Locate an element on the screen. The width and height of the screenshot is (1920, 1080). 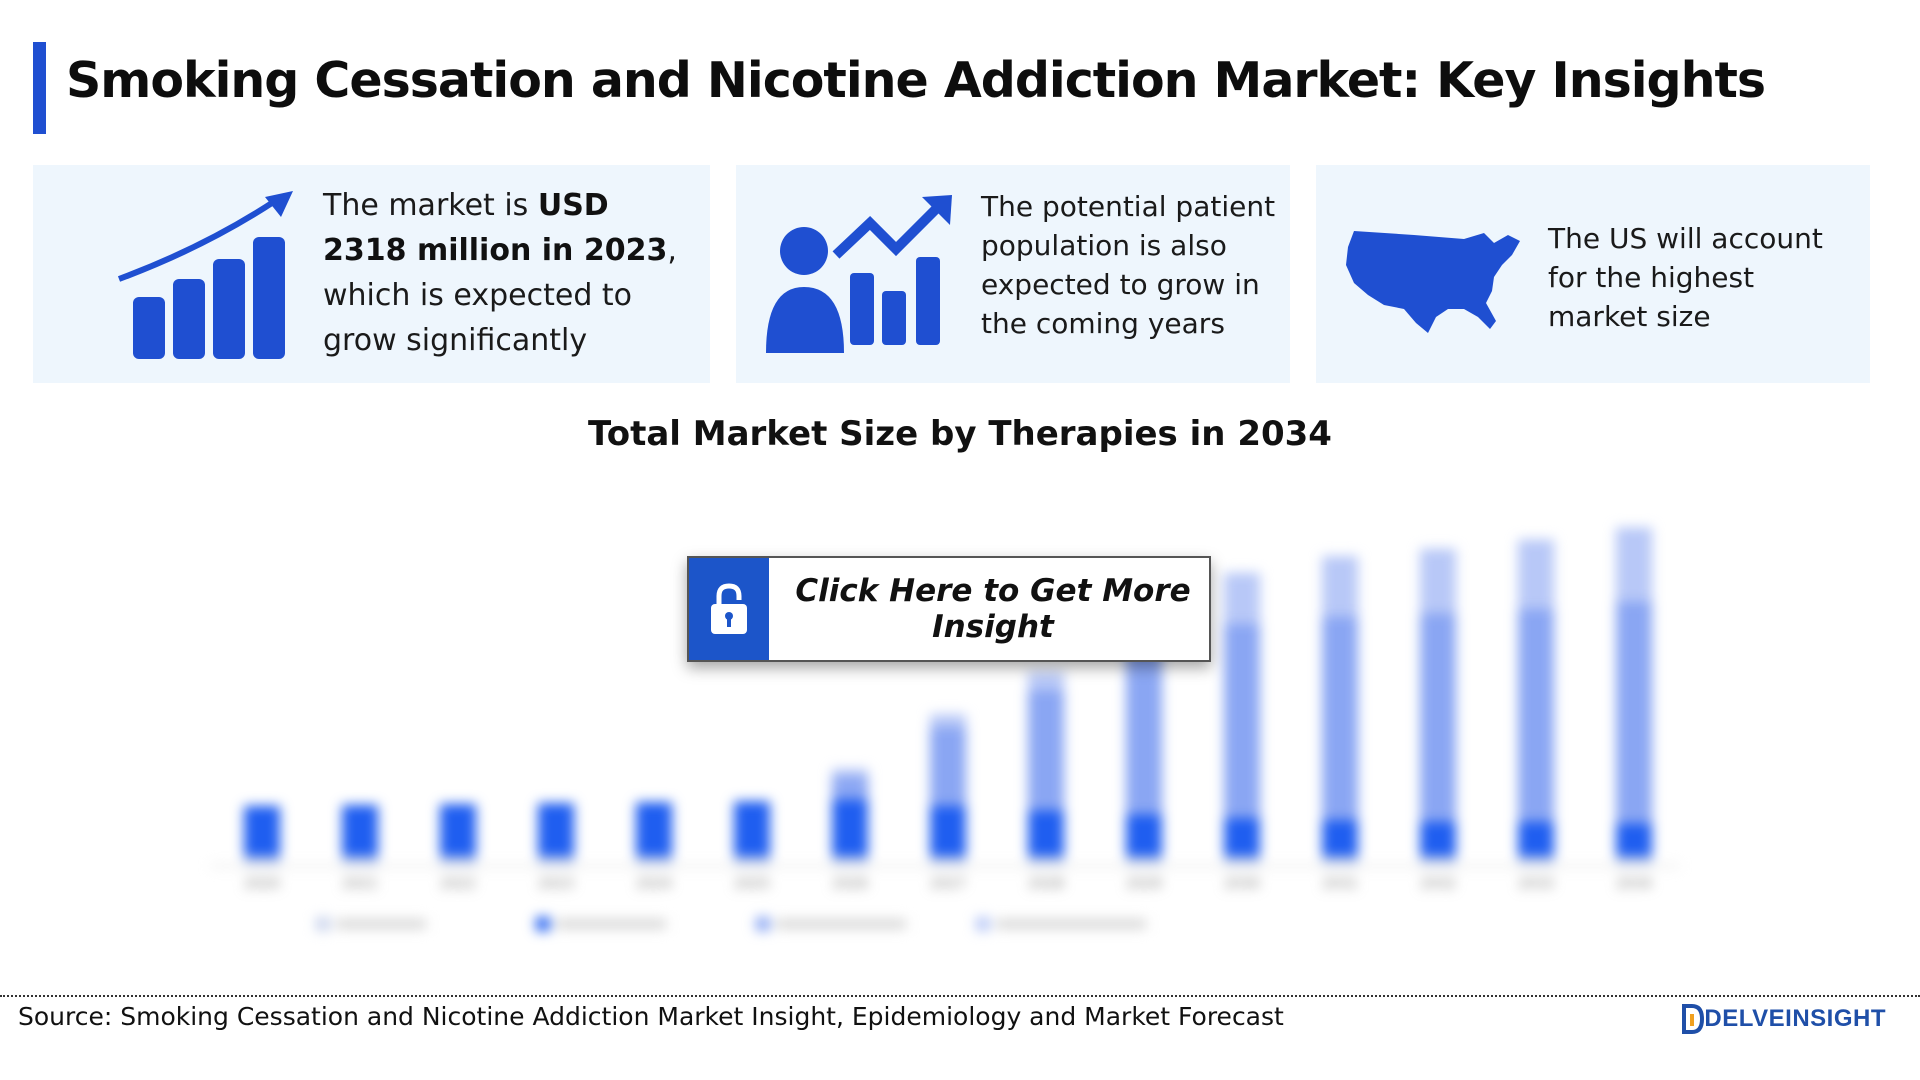
x-tick-label: 2031 is located at coordinates (1340, 884).